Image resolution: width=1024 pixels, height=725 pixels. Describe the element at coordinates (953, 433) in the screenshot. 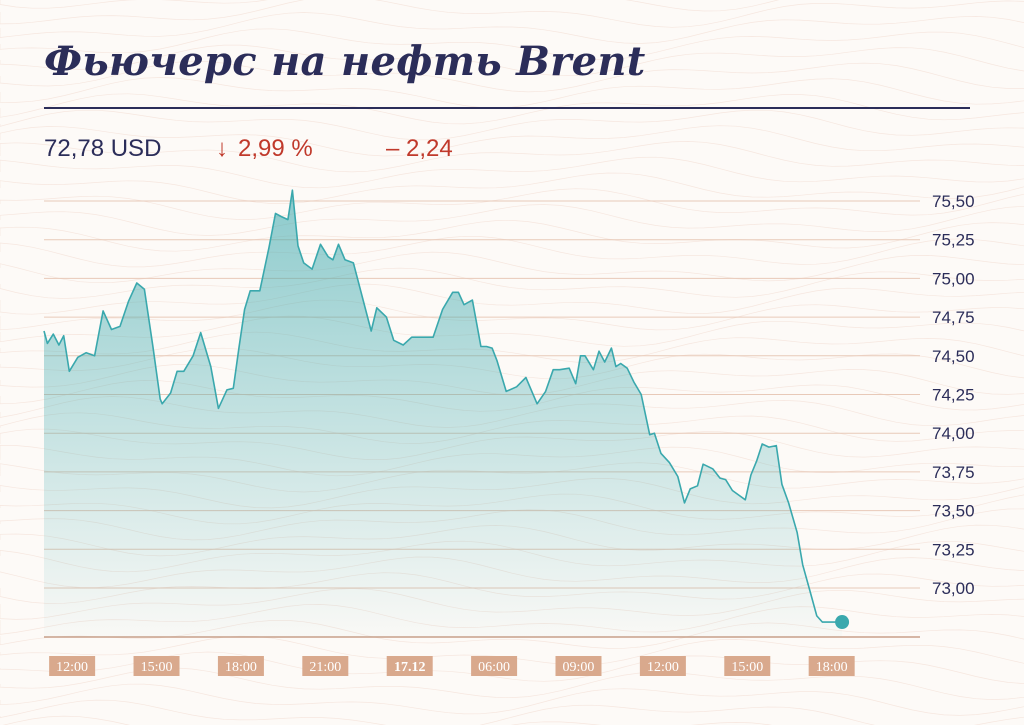

I see `y-tick-label: 74,00` at that location.